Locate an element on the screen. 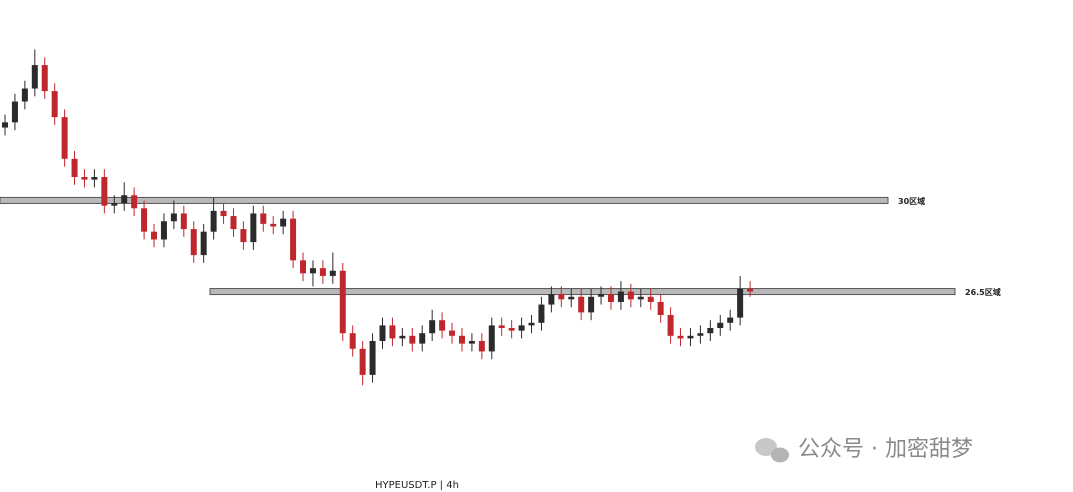 The height and width of the screenshot is (492, 1073). level-label: 30区域 is located at coordinates (911, 201).